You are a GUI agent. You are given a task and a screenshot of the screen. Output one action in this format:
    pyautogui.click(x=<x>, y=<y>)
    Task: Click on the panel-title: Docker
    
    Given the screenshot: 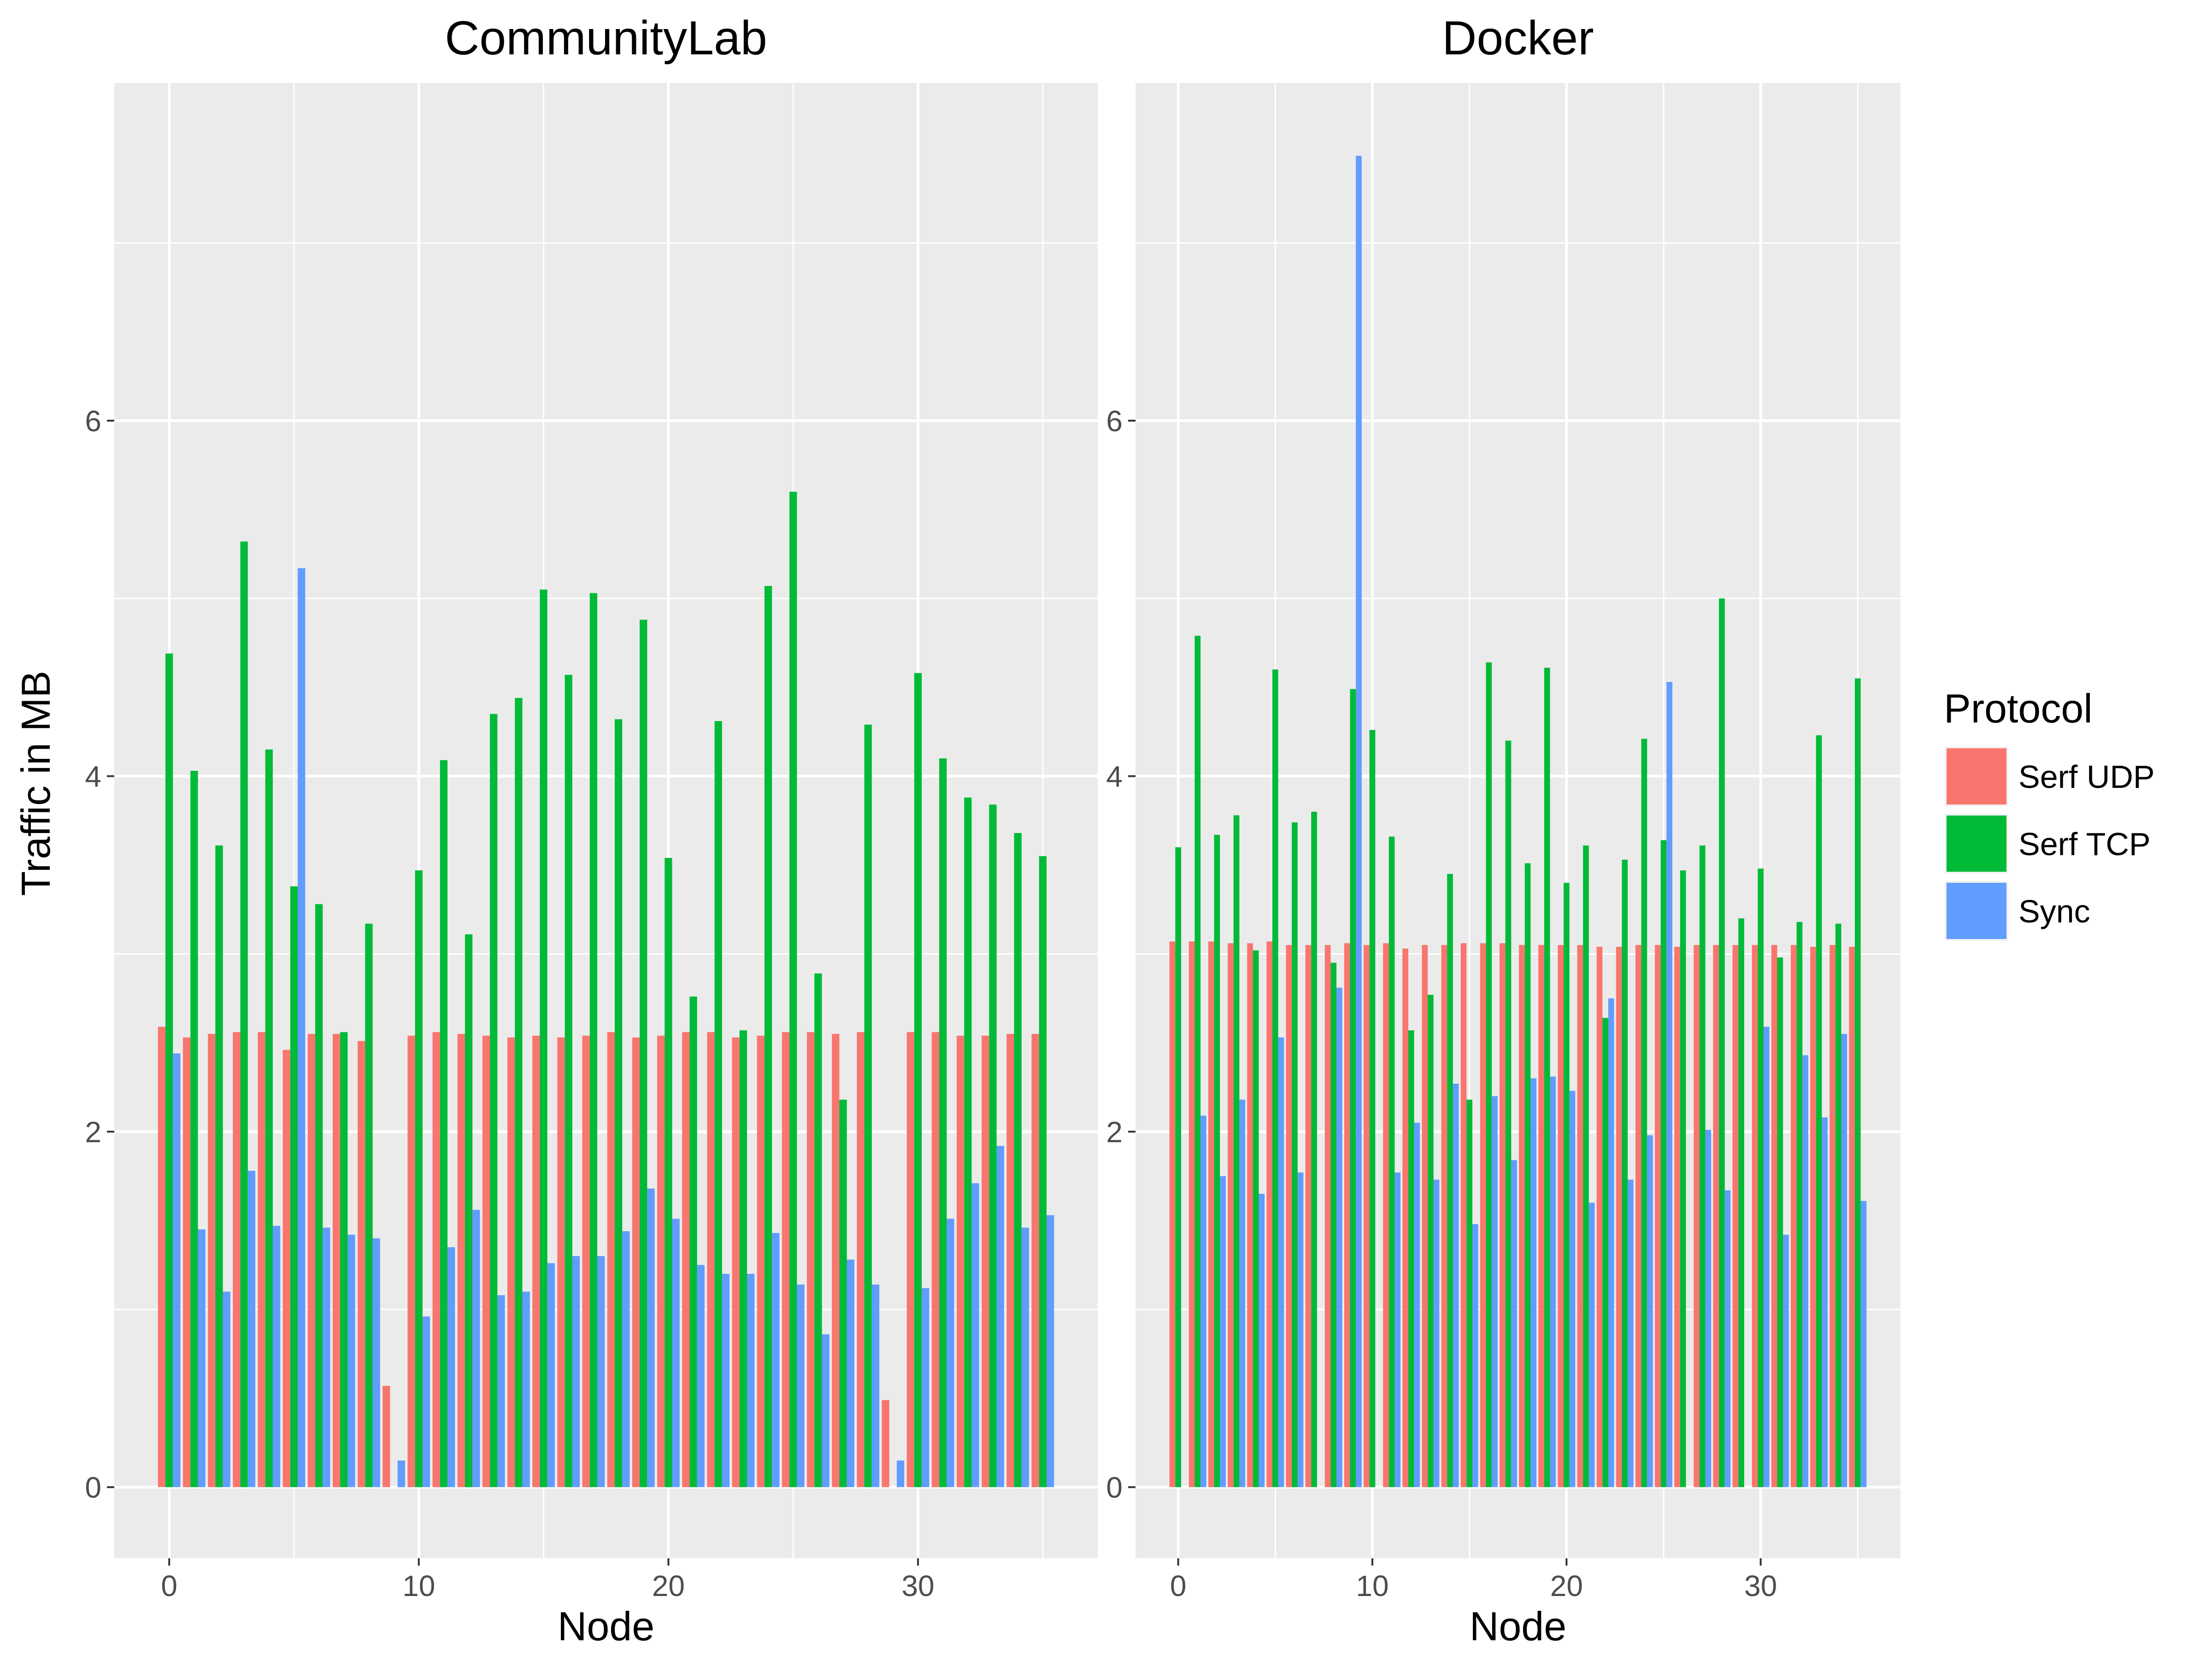 What is the action you would take?
    pyautogui.click(x=1518, y=38)
    